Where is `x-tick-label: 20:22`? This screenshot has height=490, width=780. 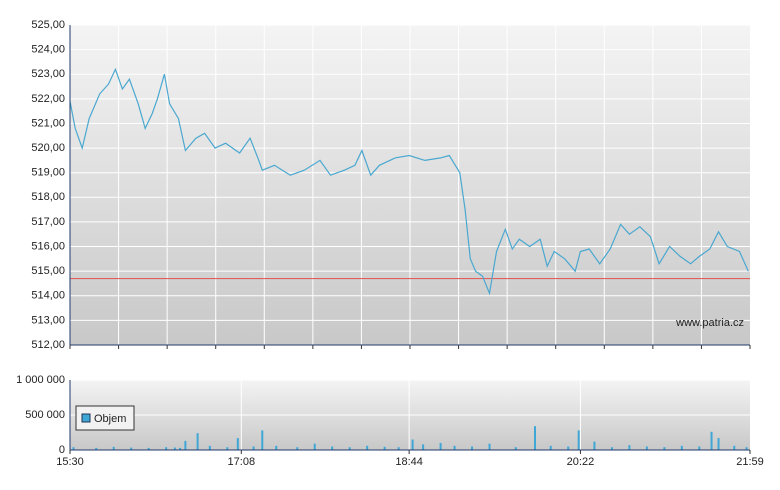 x-tick-label: 20:22 is located at coordinates (581, 462).